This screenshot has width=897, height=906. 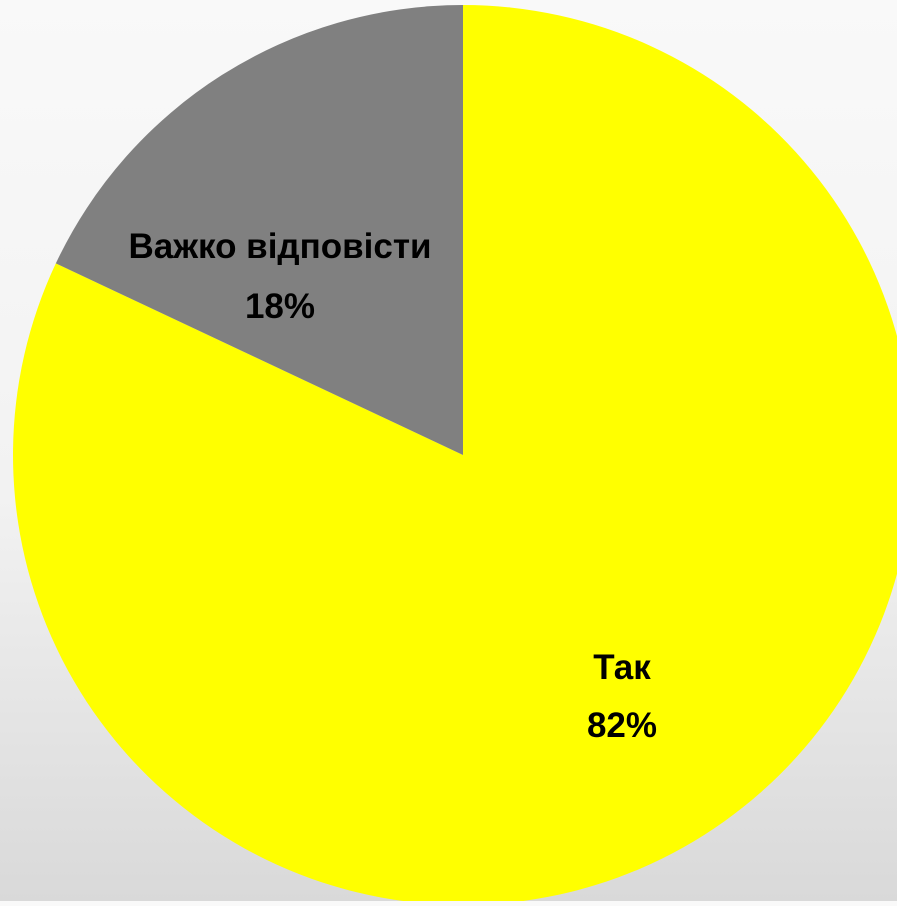 What do you see at coordinates (280, 306) in the screenshot?
I see `slice-value-hard-to-answer: 18%` at bounding box center [280, 306].